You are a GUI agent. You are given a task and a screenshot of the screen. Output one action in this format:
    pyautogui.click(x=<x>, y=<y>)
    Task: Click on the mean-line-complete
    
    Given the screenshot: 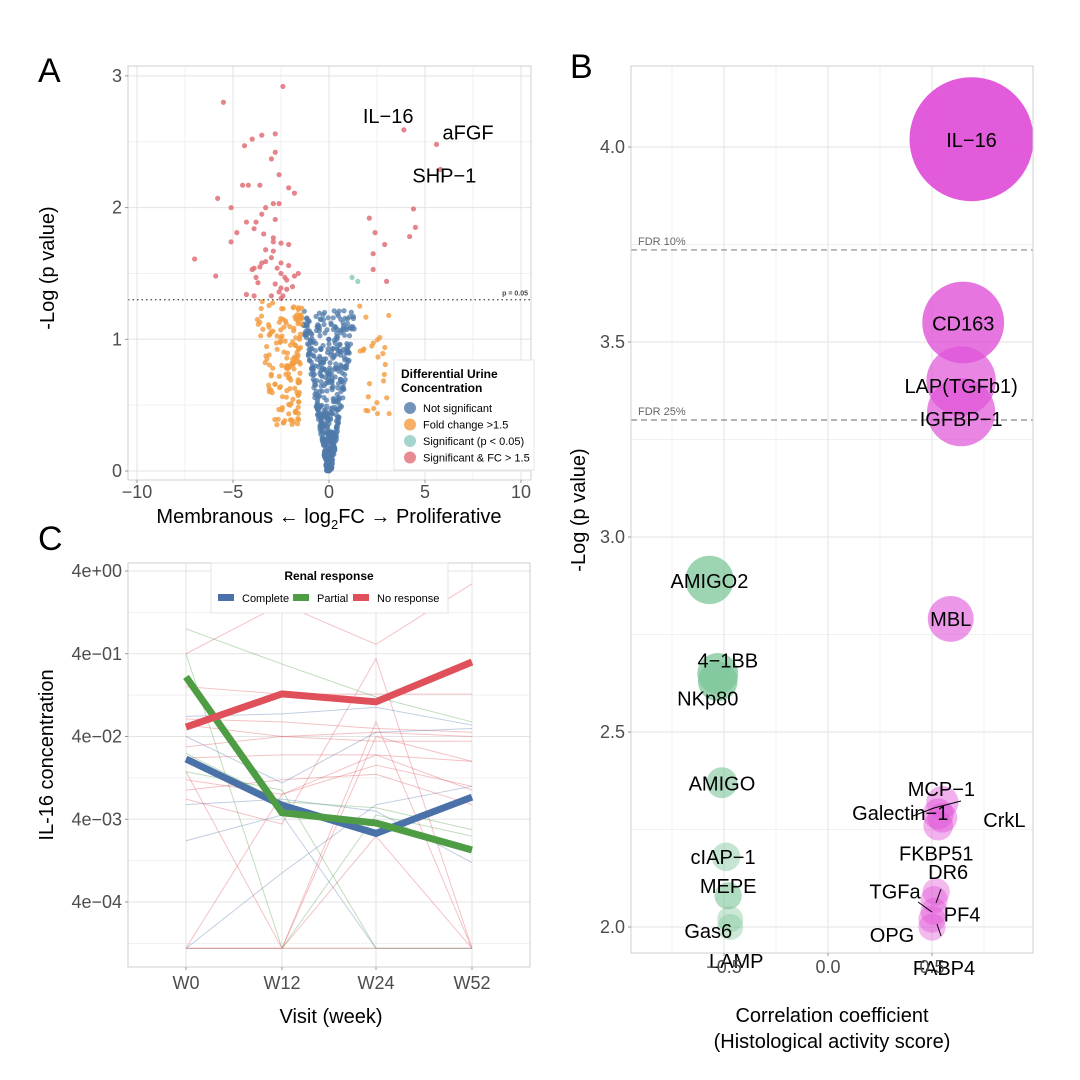 What is the action you would take?
    pyautogui.click(x=329, y=796)
    